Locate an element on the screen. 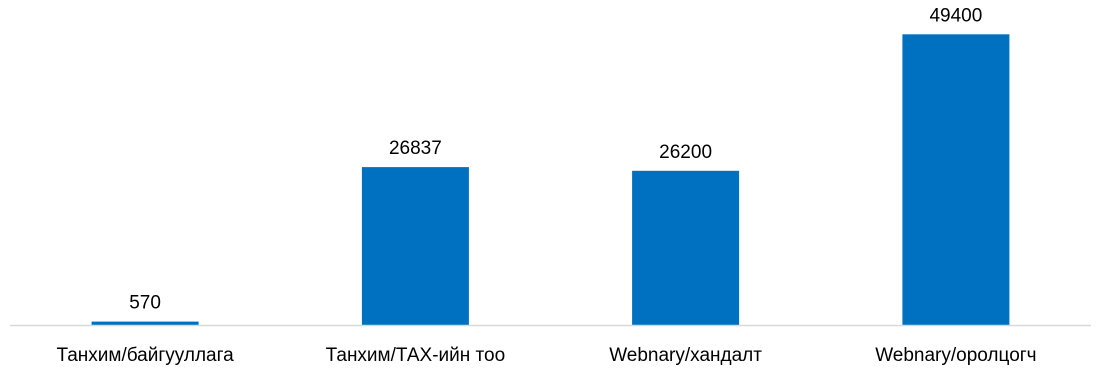  x-tick-label-0: Танхим/байгууллага is located at coordinates (145, 355).